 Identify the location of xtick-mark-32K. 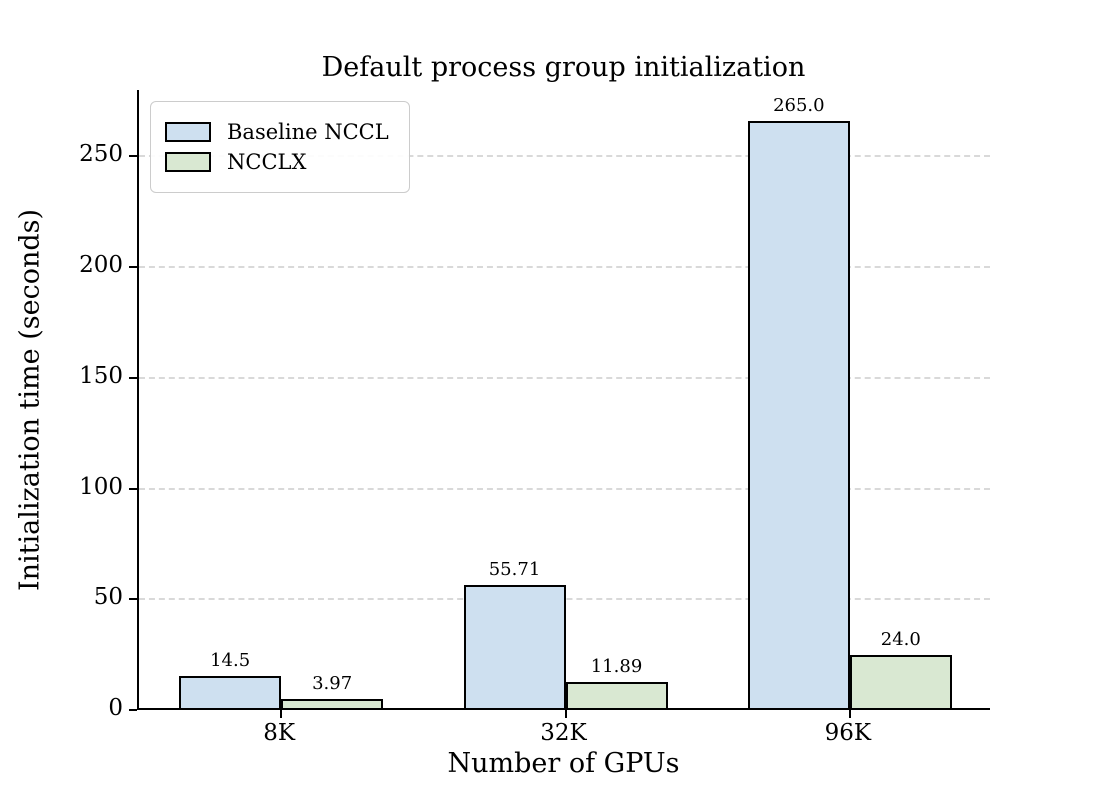
(565, 714).